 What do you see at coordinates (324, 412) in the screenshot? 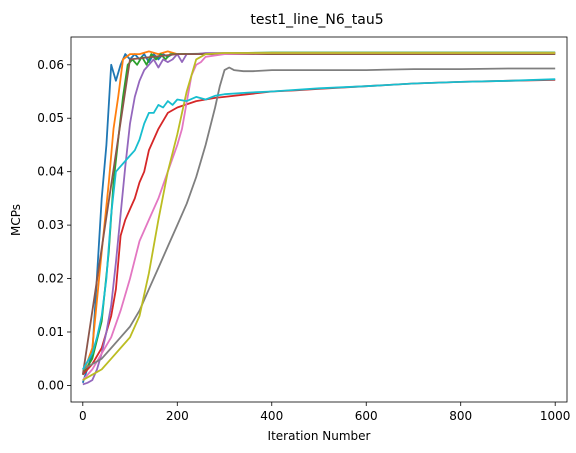
I see `x-axis-ticks: 0 200 400 600 800 1000` at bounding box center [324, 412].